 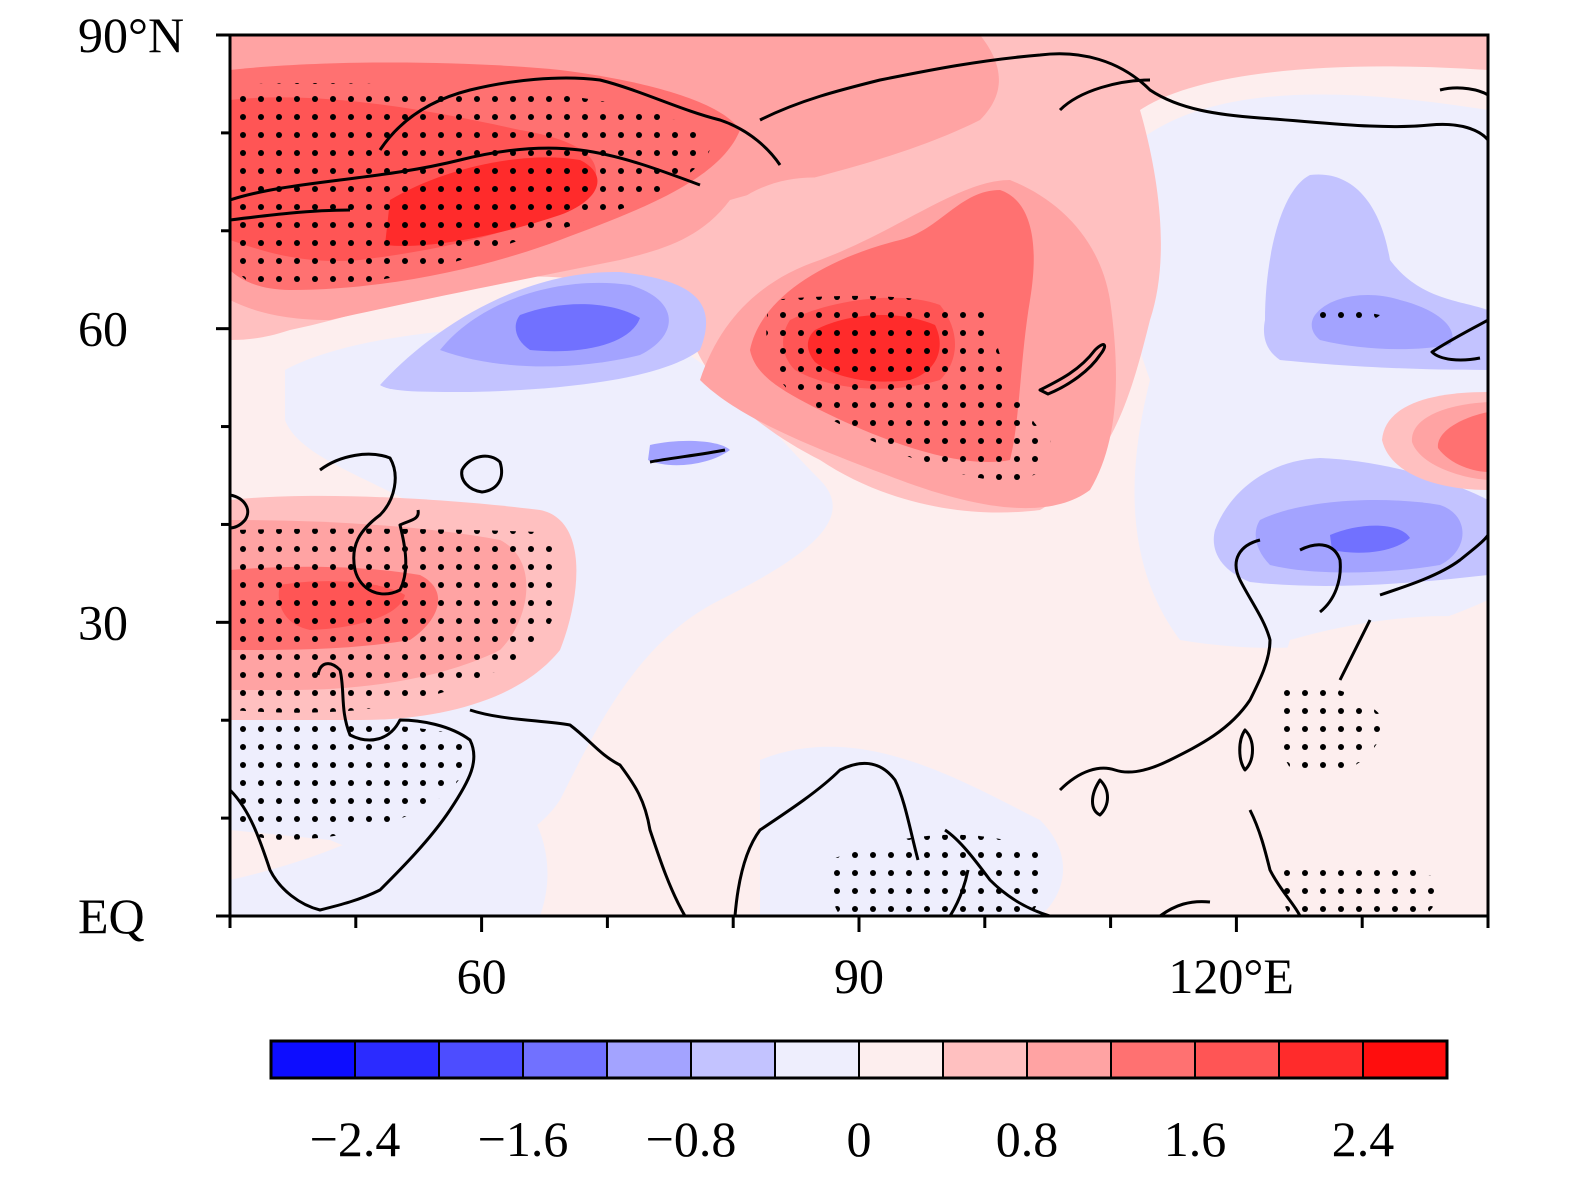 What do you see at coordinates (103, 329) in the screenshot?
I see `lat-label: 60` at bounding box center [103, 329].